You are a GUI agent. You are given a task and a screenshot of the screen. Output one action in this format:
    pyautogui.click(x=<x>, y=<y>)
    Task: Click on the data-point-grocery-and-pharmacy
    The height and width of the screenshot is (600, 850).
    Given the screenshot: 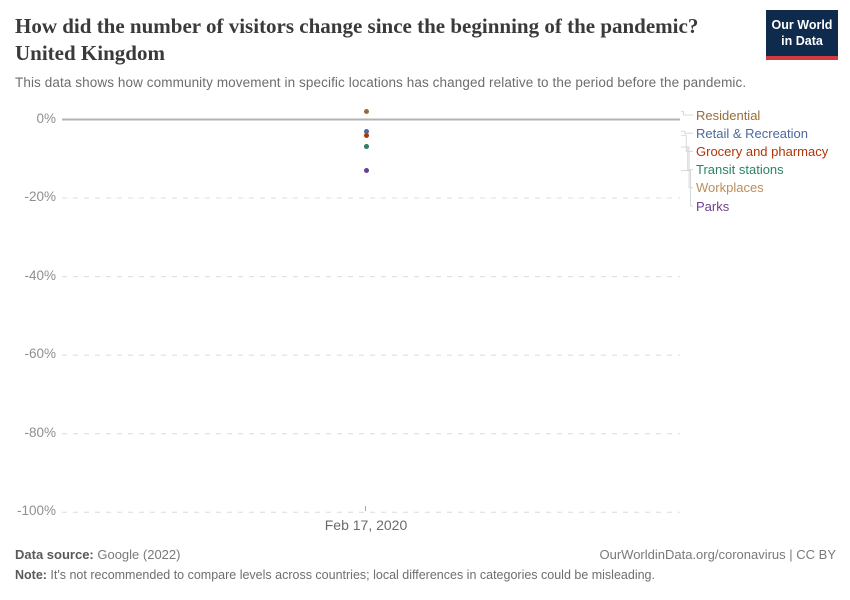 What is the action you would take?
    pyautogui.click(x=366, y=135)
    